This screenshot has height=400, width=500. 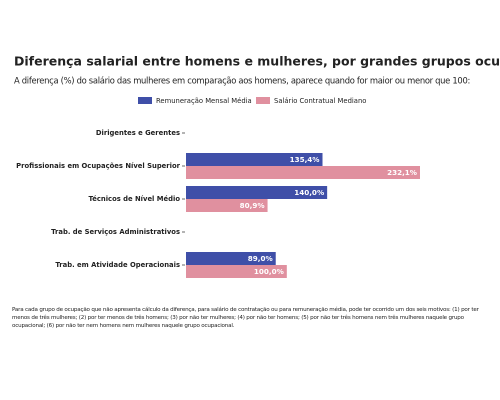 I want to click on value-label: 80,9%, so click(x=252, y=205).